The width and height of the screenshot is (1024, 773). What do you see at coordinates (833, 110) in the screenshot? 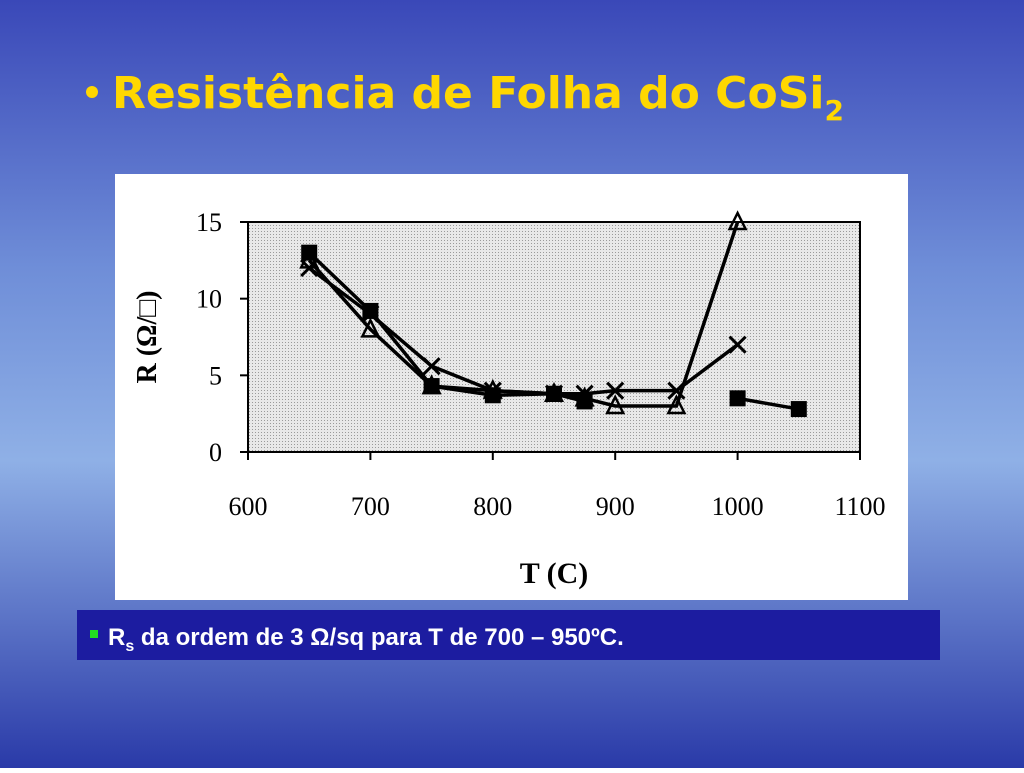
I see `title-subscript: 2` at bounding box center [833, 110].